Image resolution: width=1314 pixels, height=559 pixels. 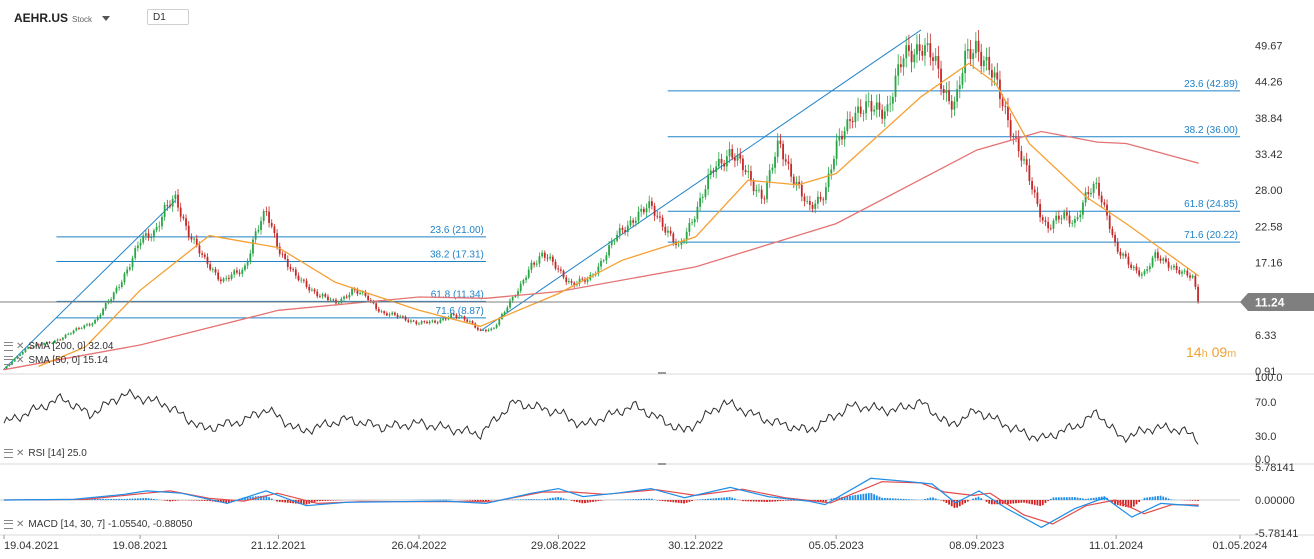 What do you see at coordinates (1194, 352) in the screenshot?
I see `countdown-hours: 14` at bounding box center [1194, 352].